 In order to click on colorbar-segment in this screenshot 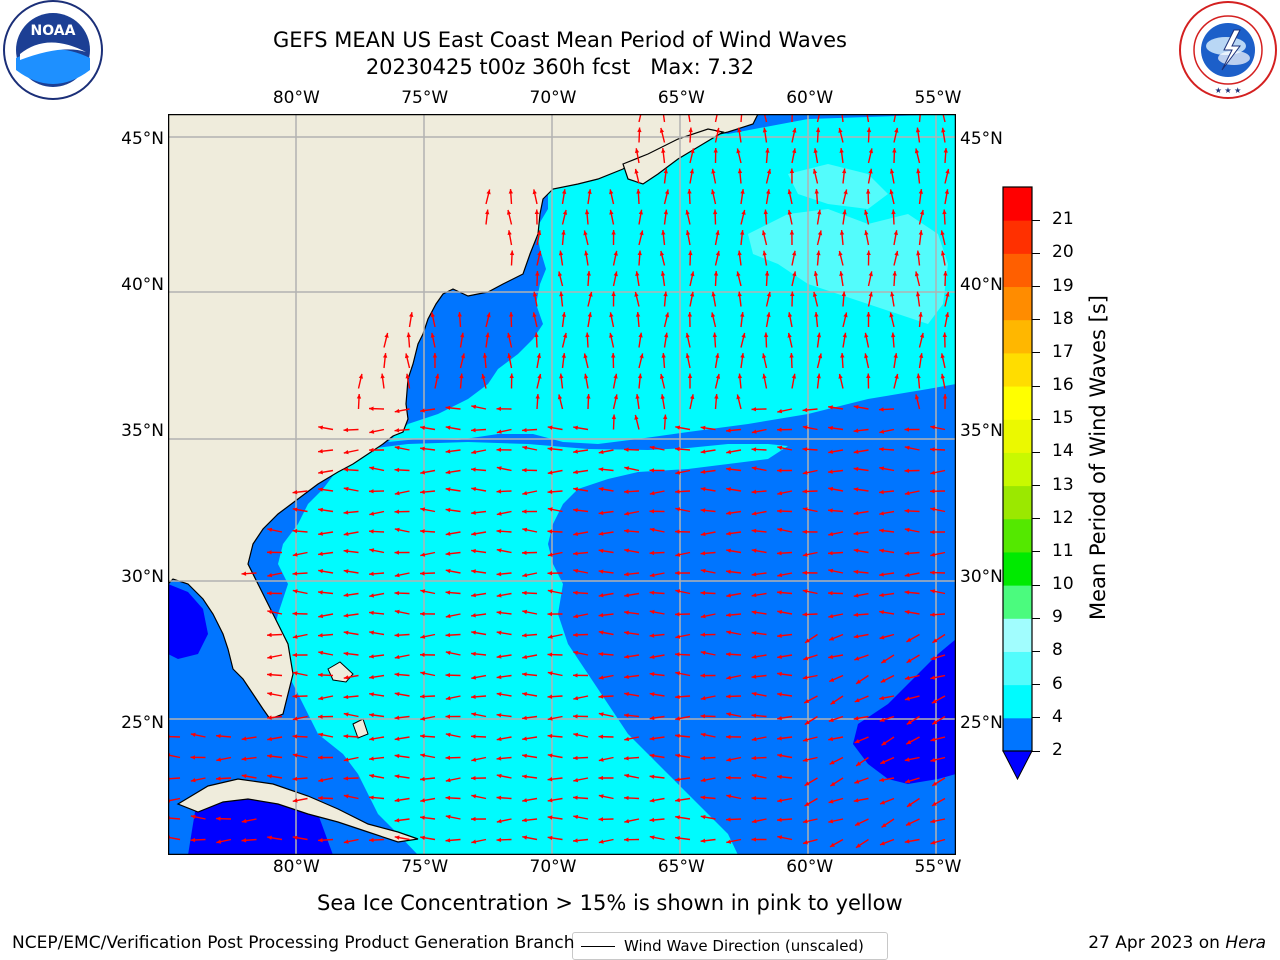, I will do `click(1017, 204)`.